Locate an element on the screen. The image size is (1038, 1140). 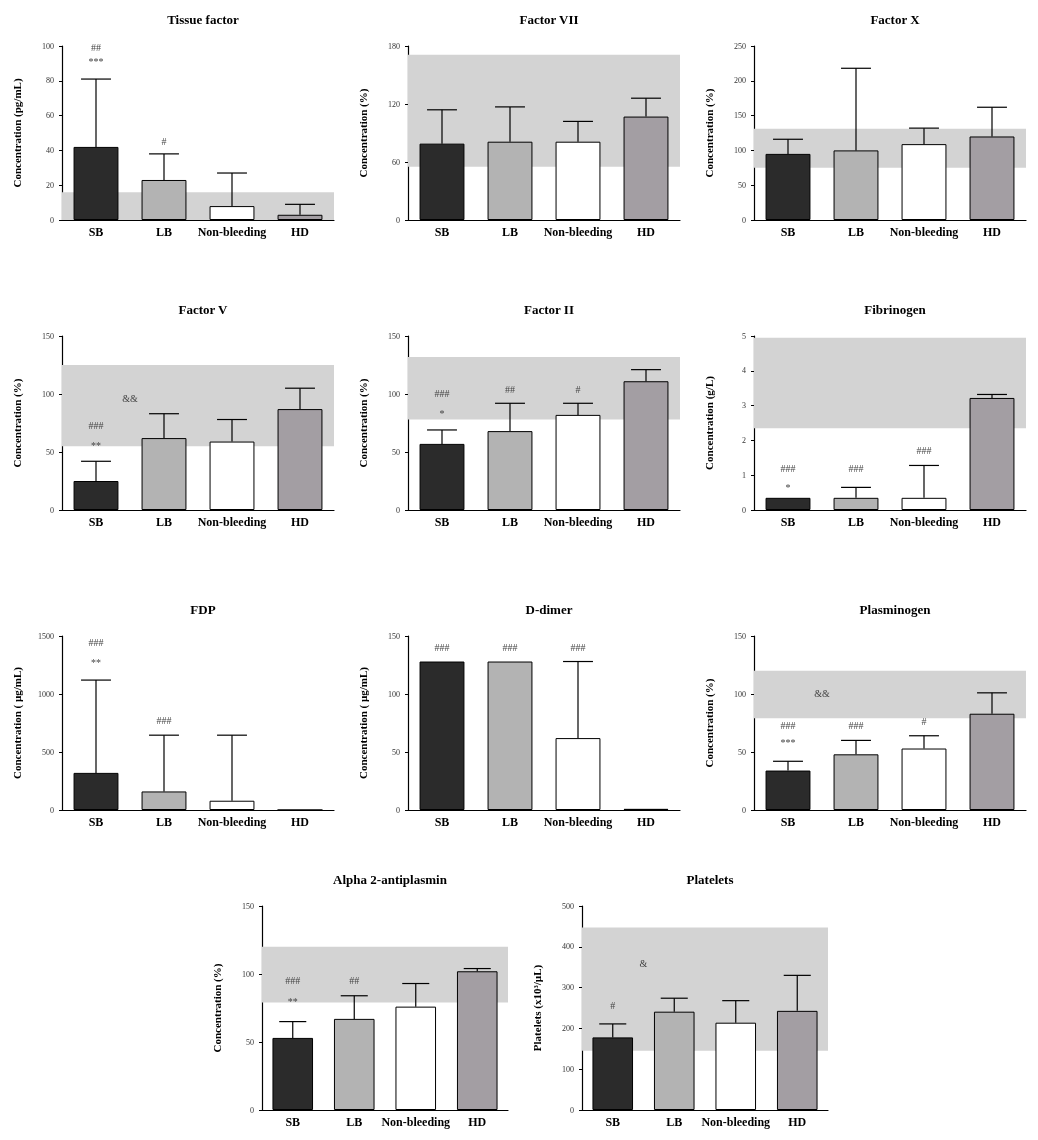
y-tick-label: 4 is located at coordinates (744, 371).